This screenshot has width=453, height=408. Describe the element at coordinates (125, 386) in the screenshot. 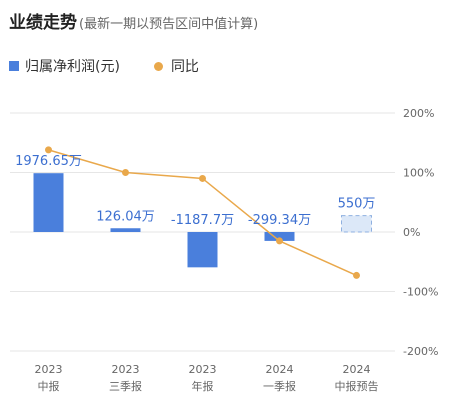

I see `x-tick-period: 三季报` at that location.